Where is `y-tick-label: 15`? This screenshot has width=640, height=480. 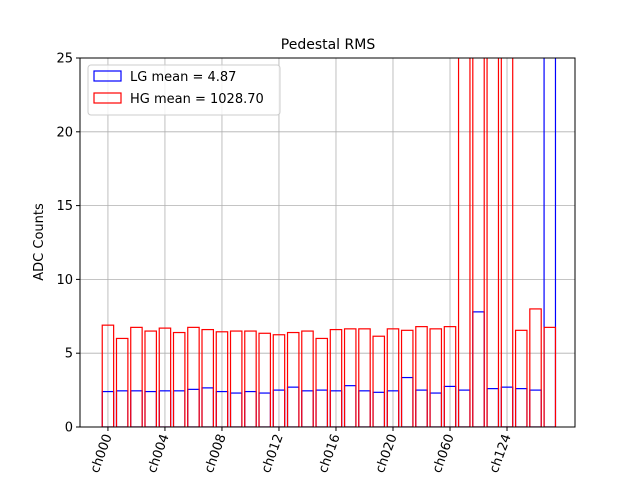 y-tick-label: 15 is located at coordinates (64, 206).